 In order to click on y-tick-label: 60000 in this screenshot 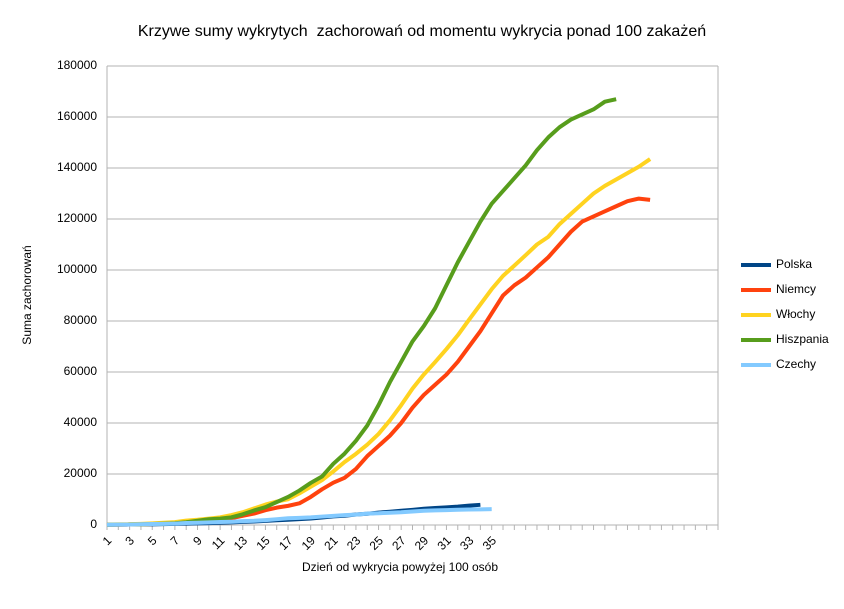, I will do `click(81, 371)`.